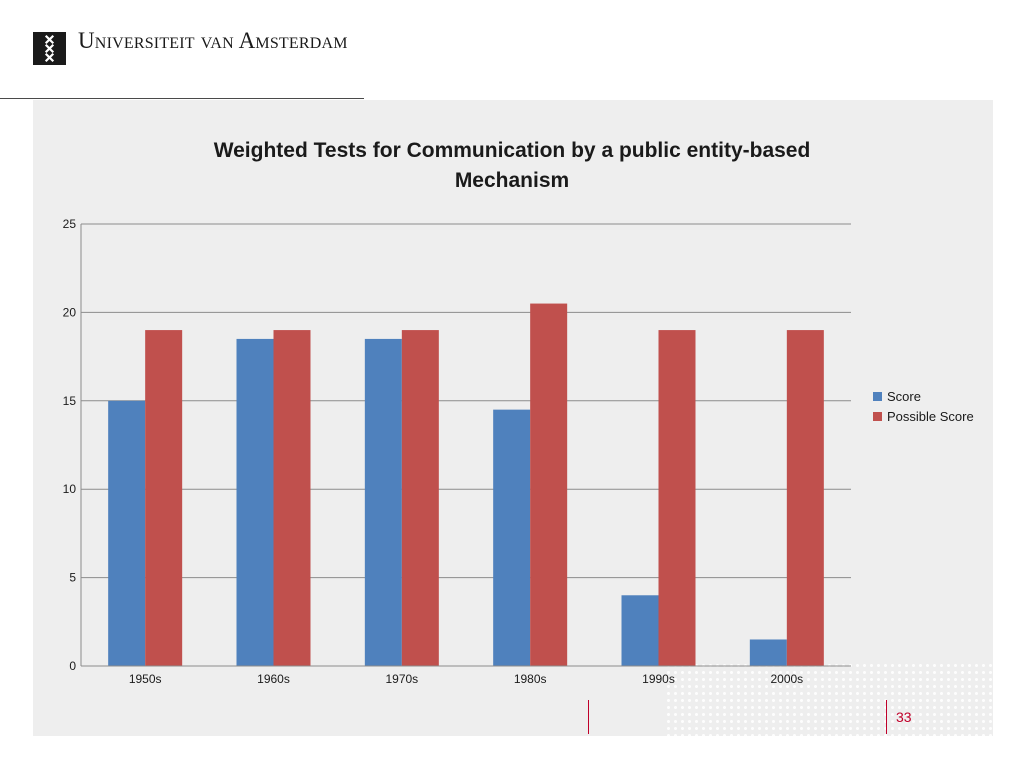 Image resolution: width=1024 pixels, height=768 pixels. What do you see at coordinates (530, 679) in the screenshot?
I see `x-tick-label: 1980s` at bounding box center [530, 679].